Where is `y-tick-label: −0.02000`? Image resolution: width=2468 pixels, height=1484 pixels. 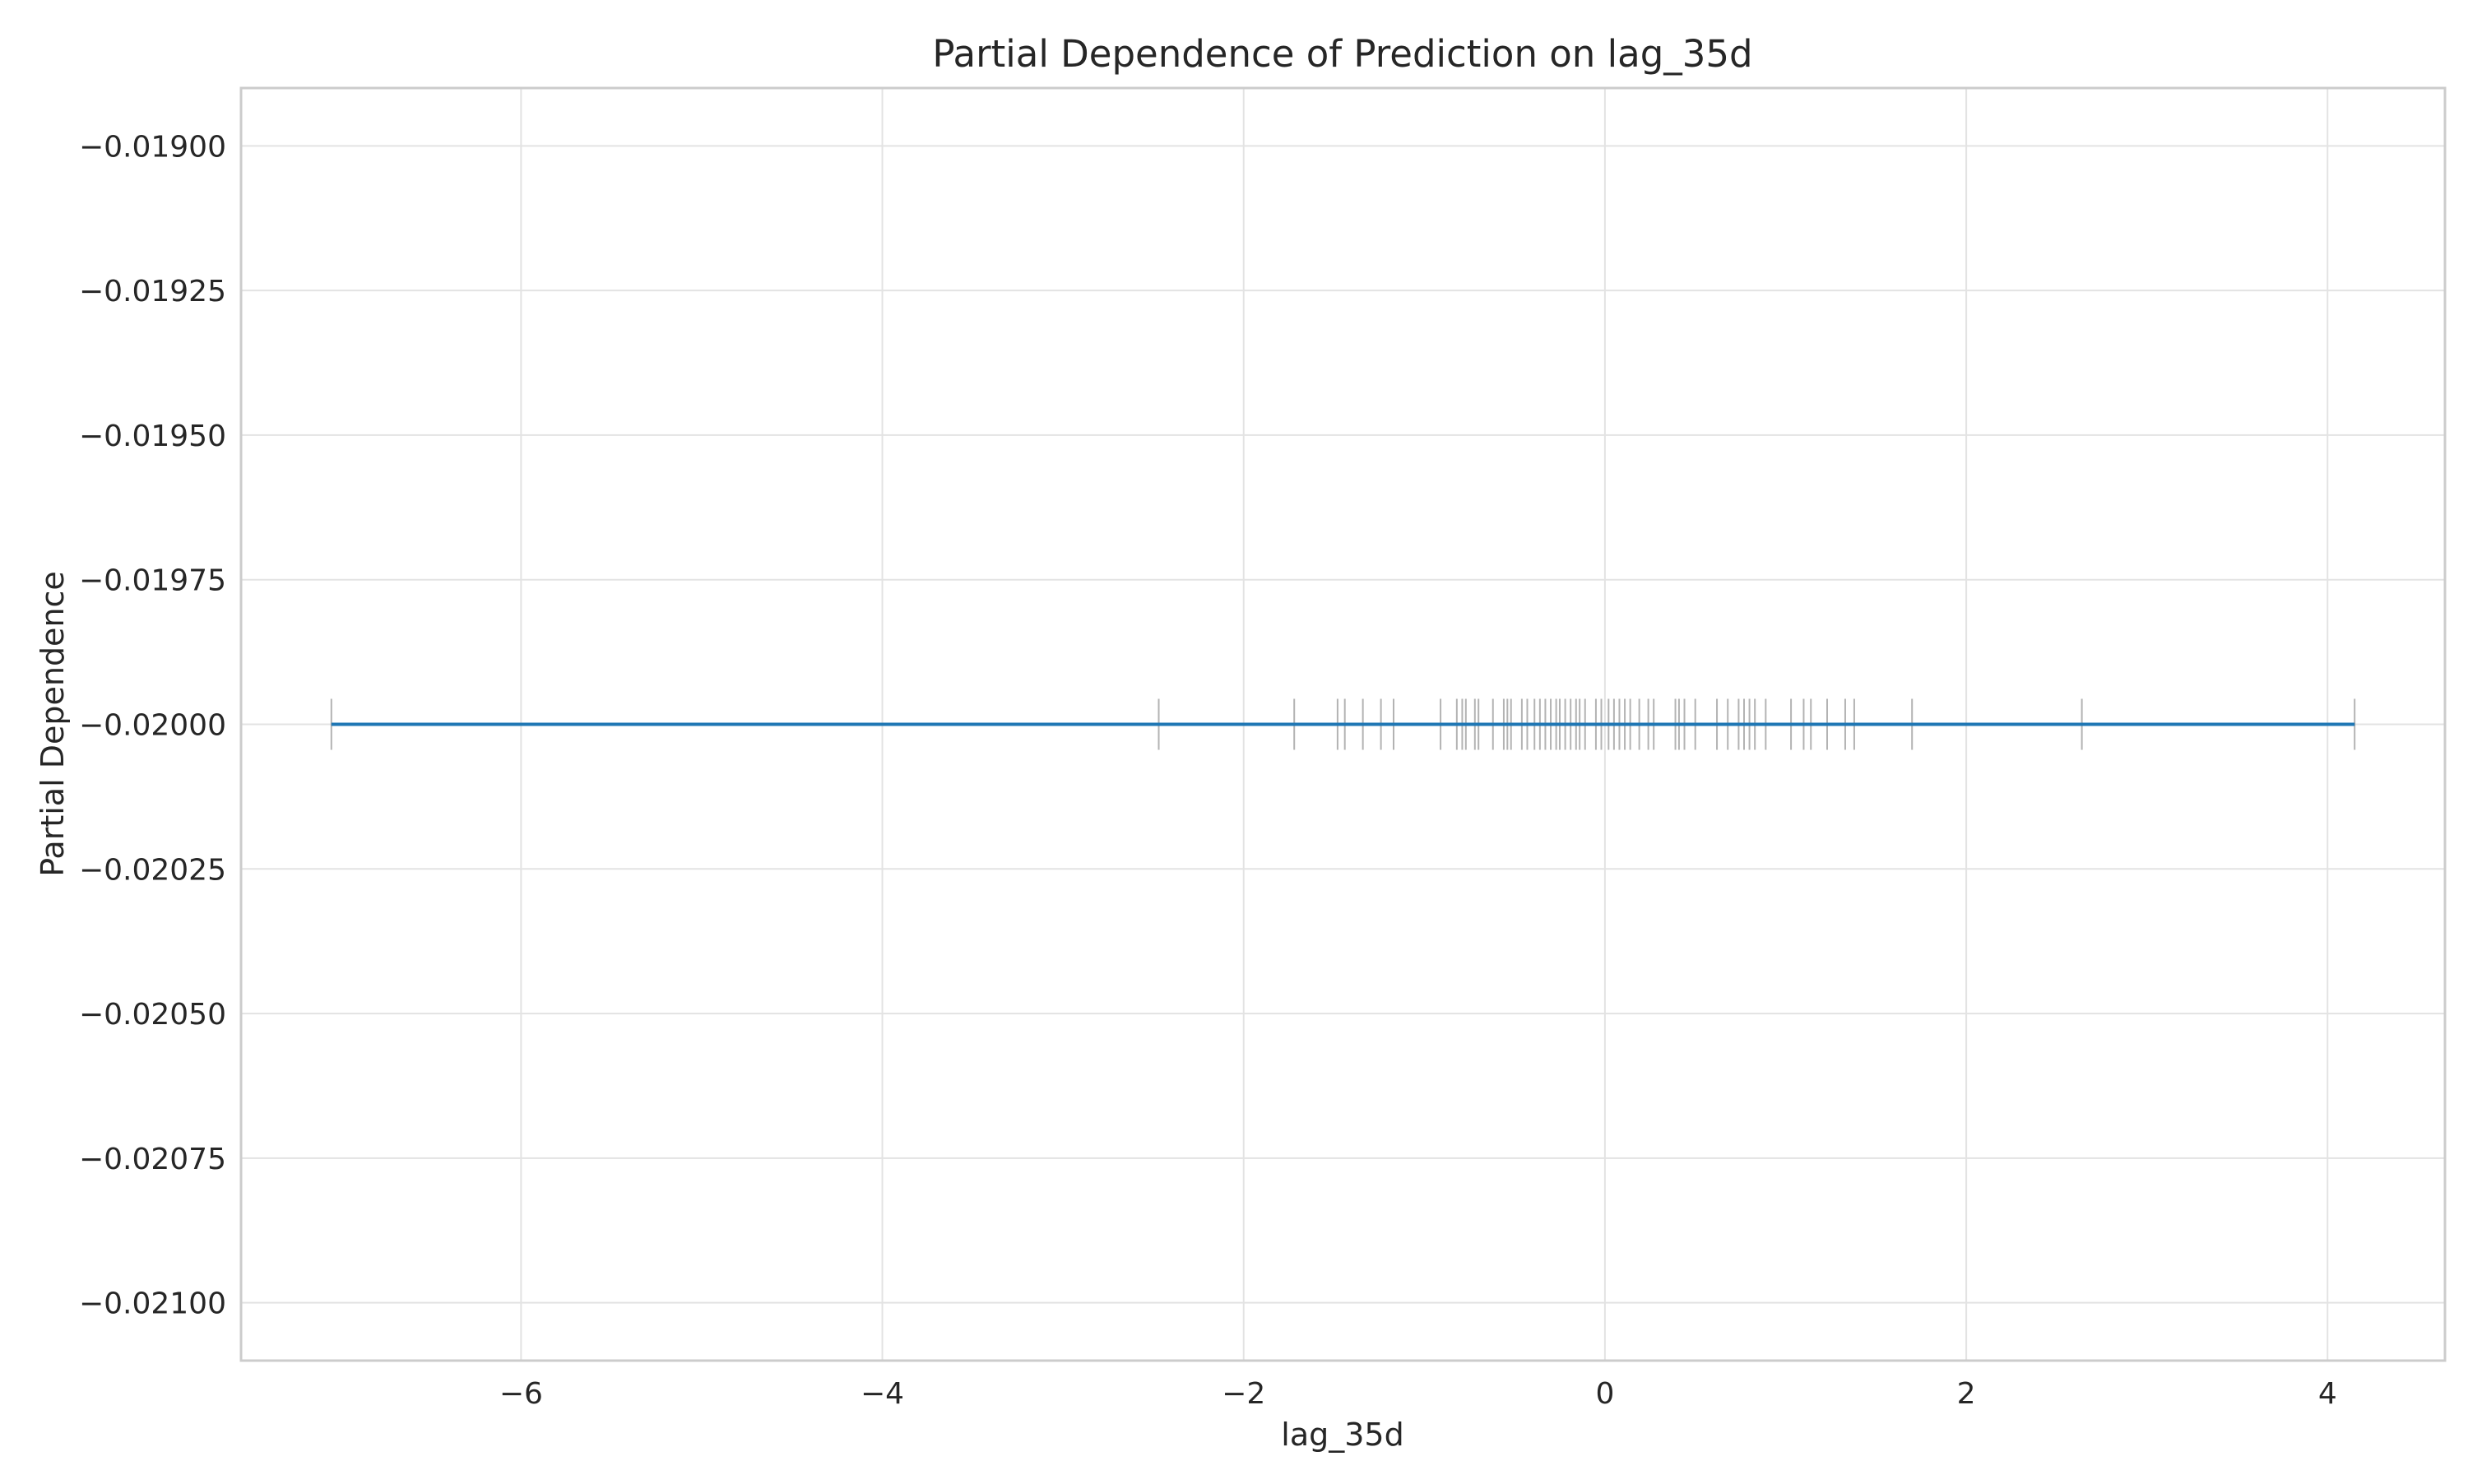 y-tick-label: −0.02000 is located at coordinates (152, 726).